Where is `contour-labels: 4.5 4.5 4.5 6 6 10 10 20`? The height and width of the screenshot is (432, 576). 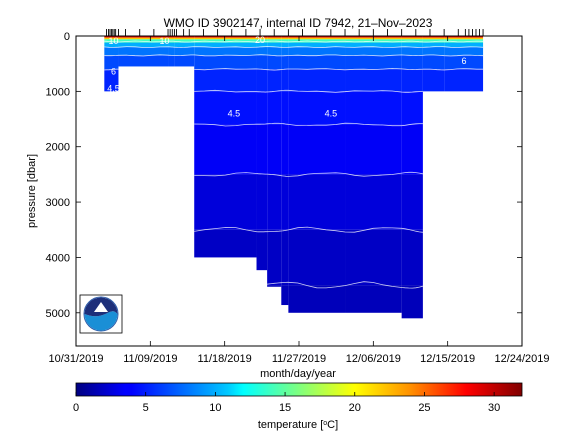 contour-labels: 4.5 4.5 4.5 6 6 10 10 20 is located at coordinates (286, 77).